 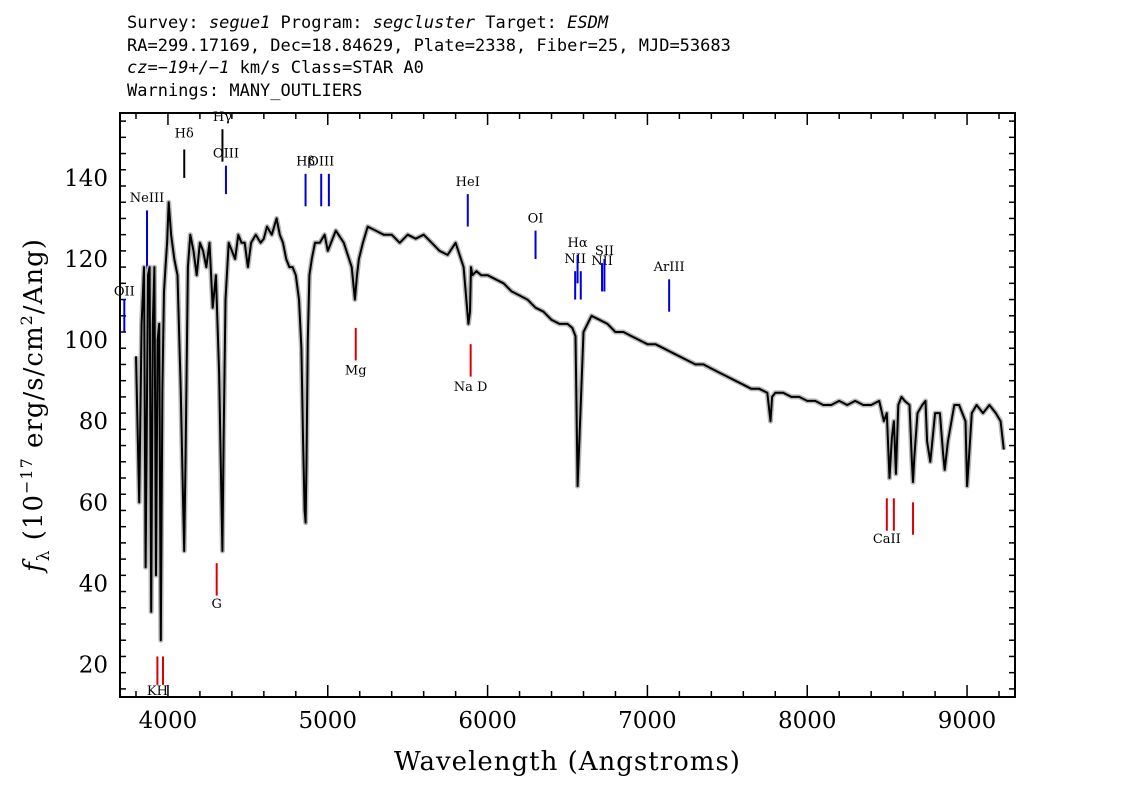 I want to click on x-tick-label: 7000, so click(x=647, y=721).